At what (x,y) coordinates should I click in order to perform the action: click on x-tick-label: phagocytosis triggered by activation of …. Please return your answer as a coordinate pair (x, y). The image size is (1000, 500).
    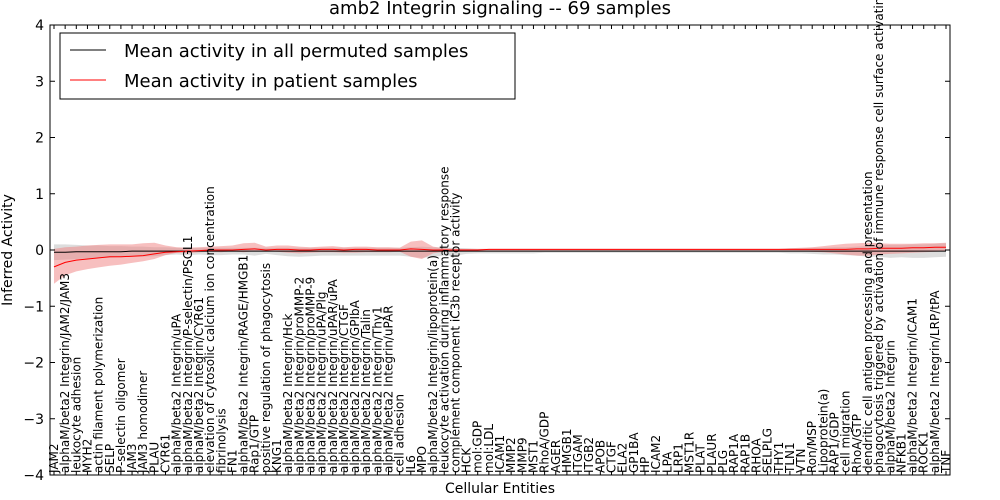
    Looking at the image, I should click on (879, 236).